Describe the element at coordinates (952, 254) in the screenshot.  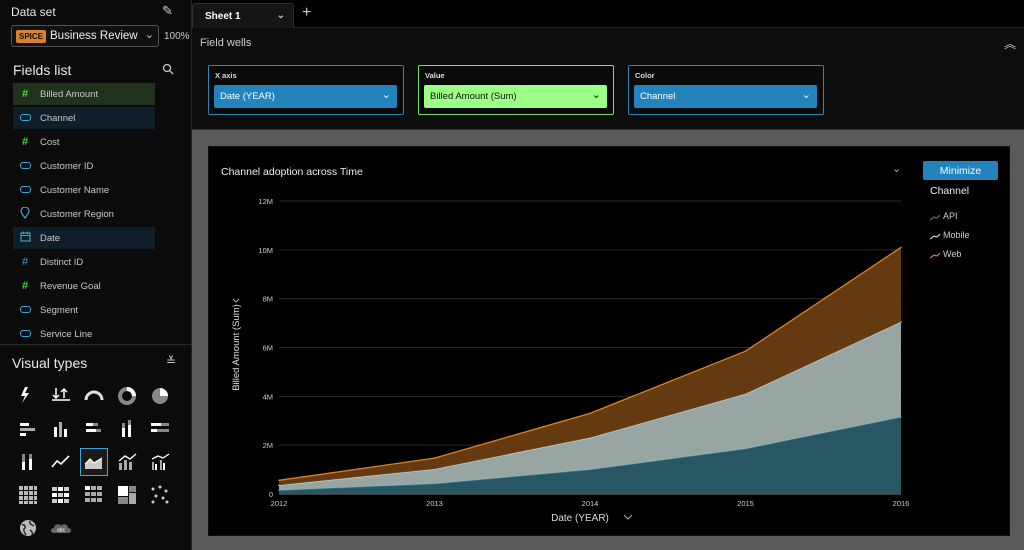
I see `legend-label: Web` at that location.